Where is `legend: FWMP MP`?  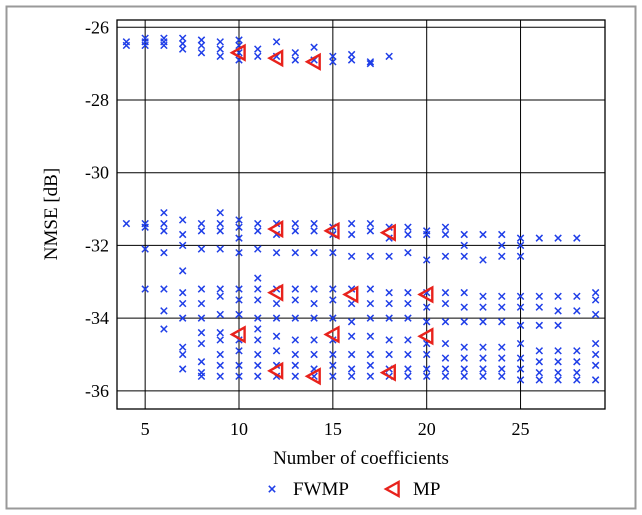 legend: FWMP MP is located at coordinates (354, 489).